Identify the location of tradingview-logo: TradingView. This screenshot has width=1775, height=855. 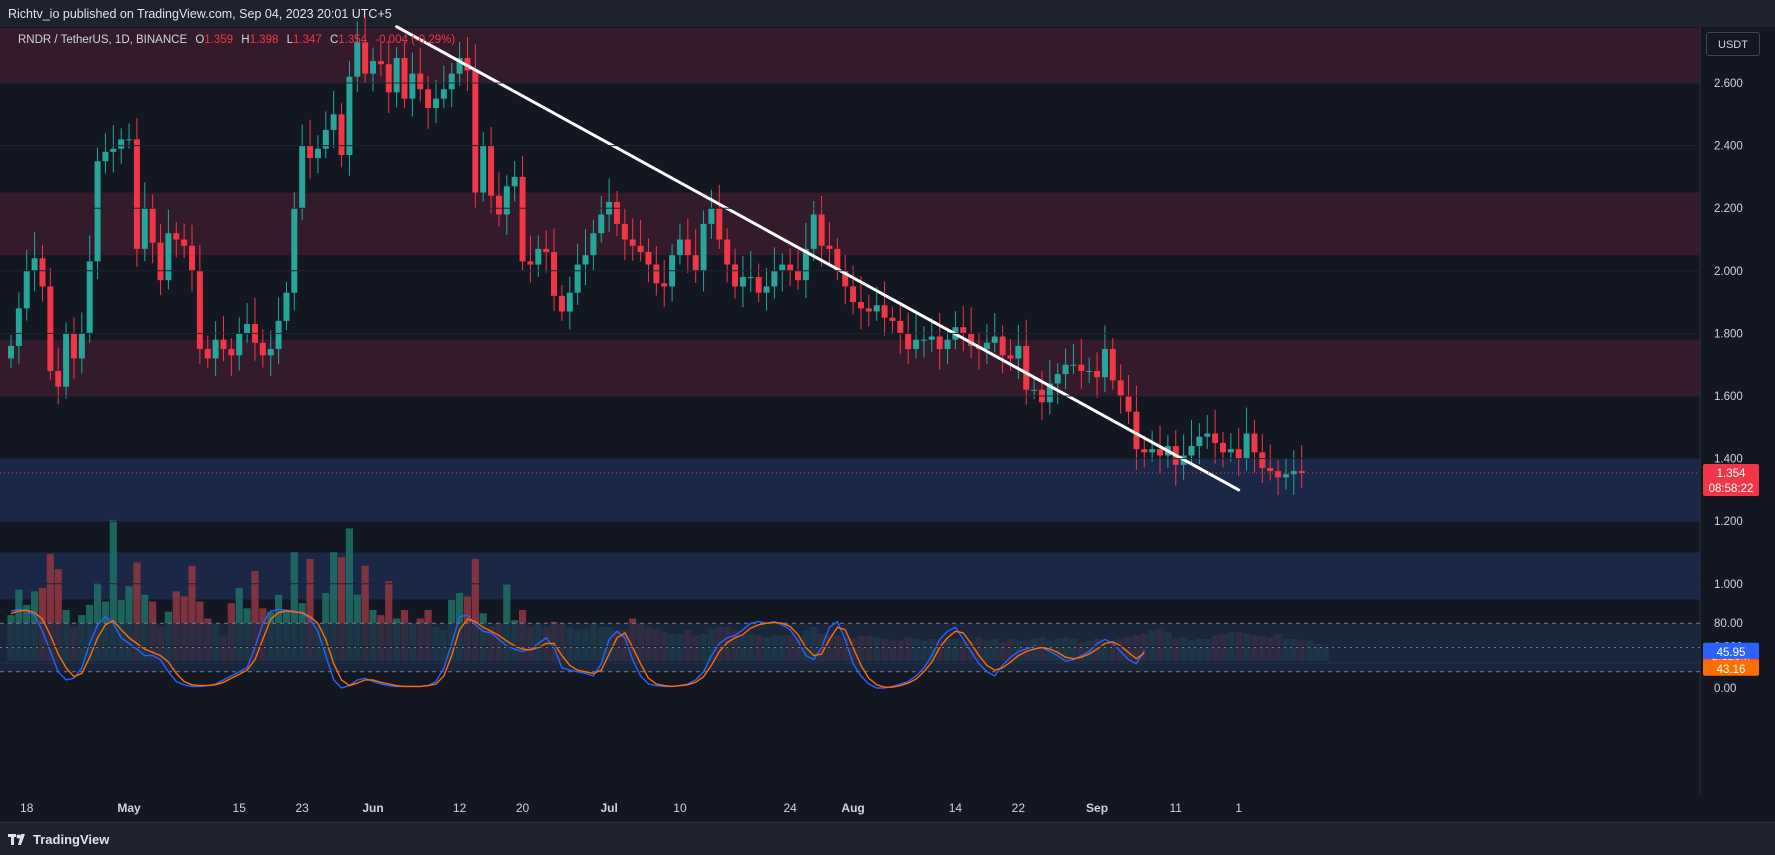
(58, 839).